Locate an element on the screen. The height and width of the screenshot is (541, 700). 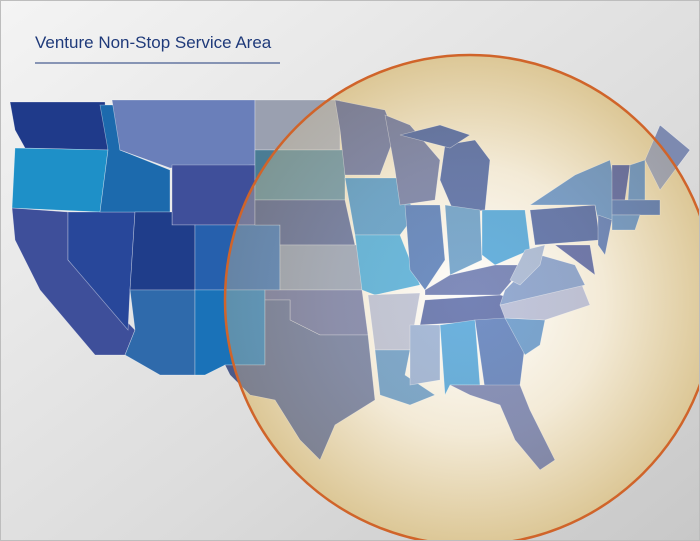
map-title: Venture Non-Stop Service Area is located at coordinates (153, 42).